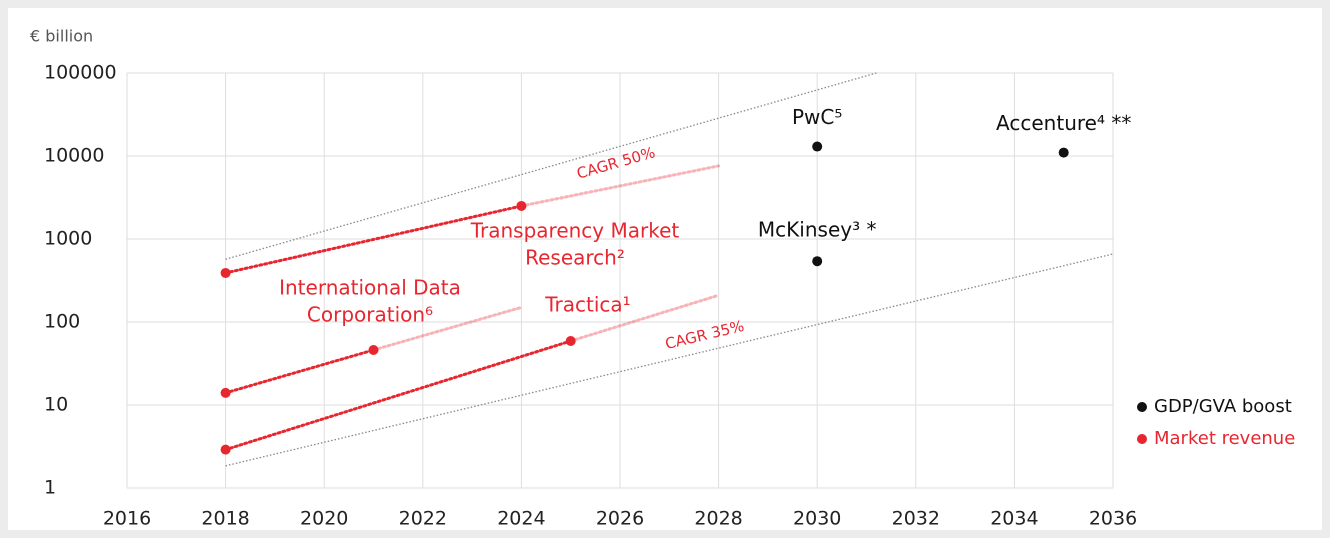 This screenshot has width=1330, height=538. Describe the element at coordinates (575, 231) in the screenshot. I see `forecast-label: Transparency Market` at that location.